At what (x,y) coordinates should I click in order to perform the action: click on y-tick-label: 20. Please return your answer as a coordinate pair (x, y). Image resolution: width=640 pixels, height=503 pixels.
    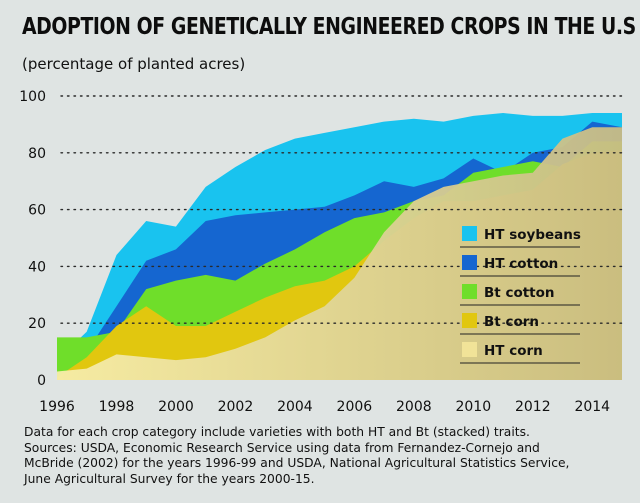
    Looking at the image, I should click on (37, 324).